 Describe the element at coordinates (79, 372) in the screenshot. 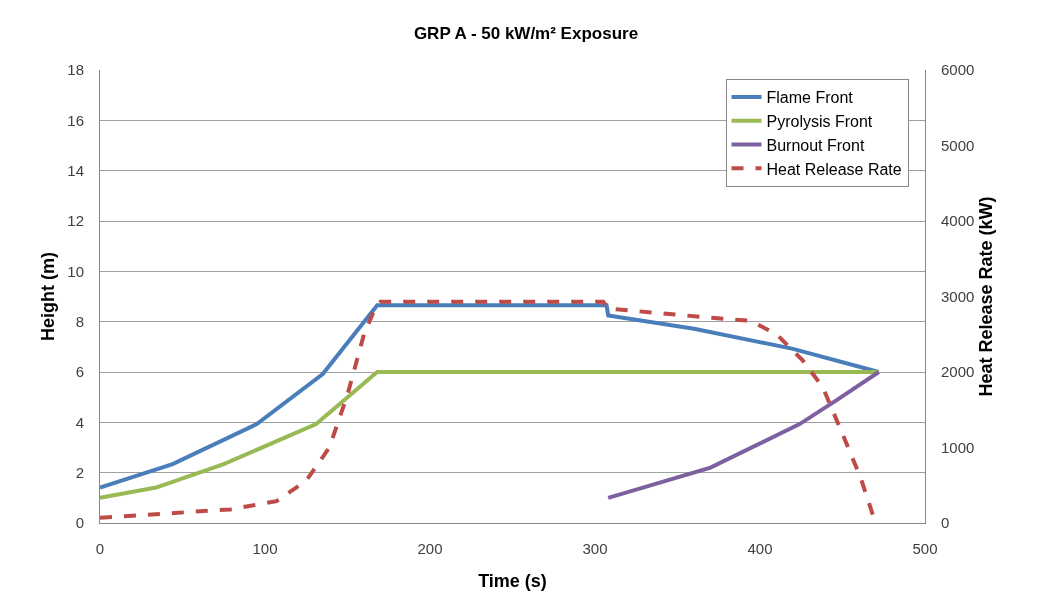

I see `y-tick-label: 6` at that location.